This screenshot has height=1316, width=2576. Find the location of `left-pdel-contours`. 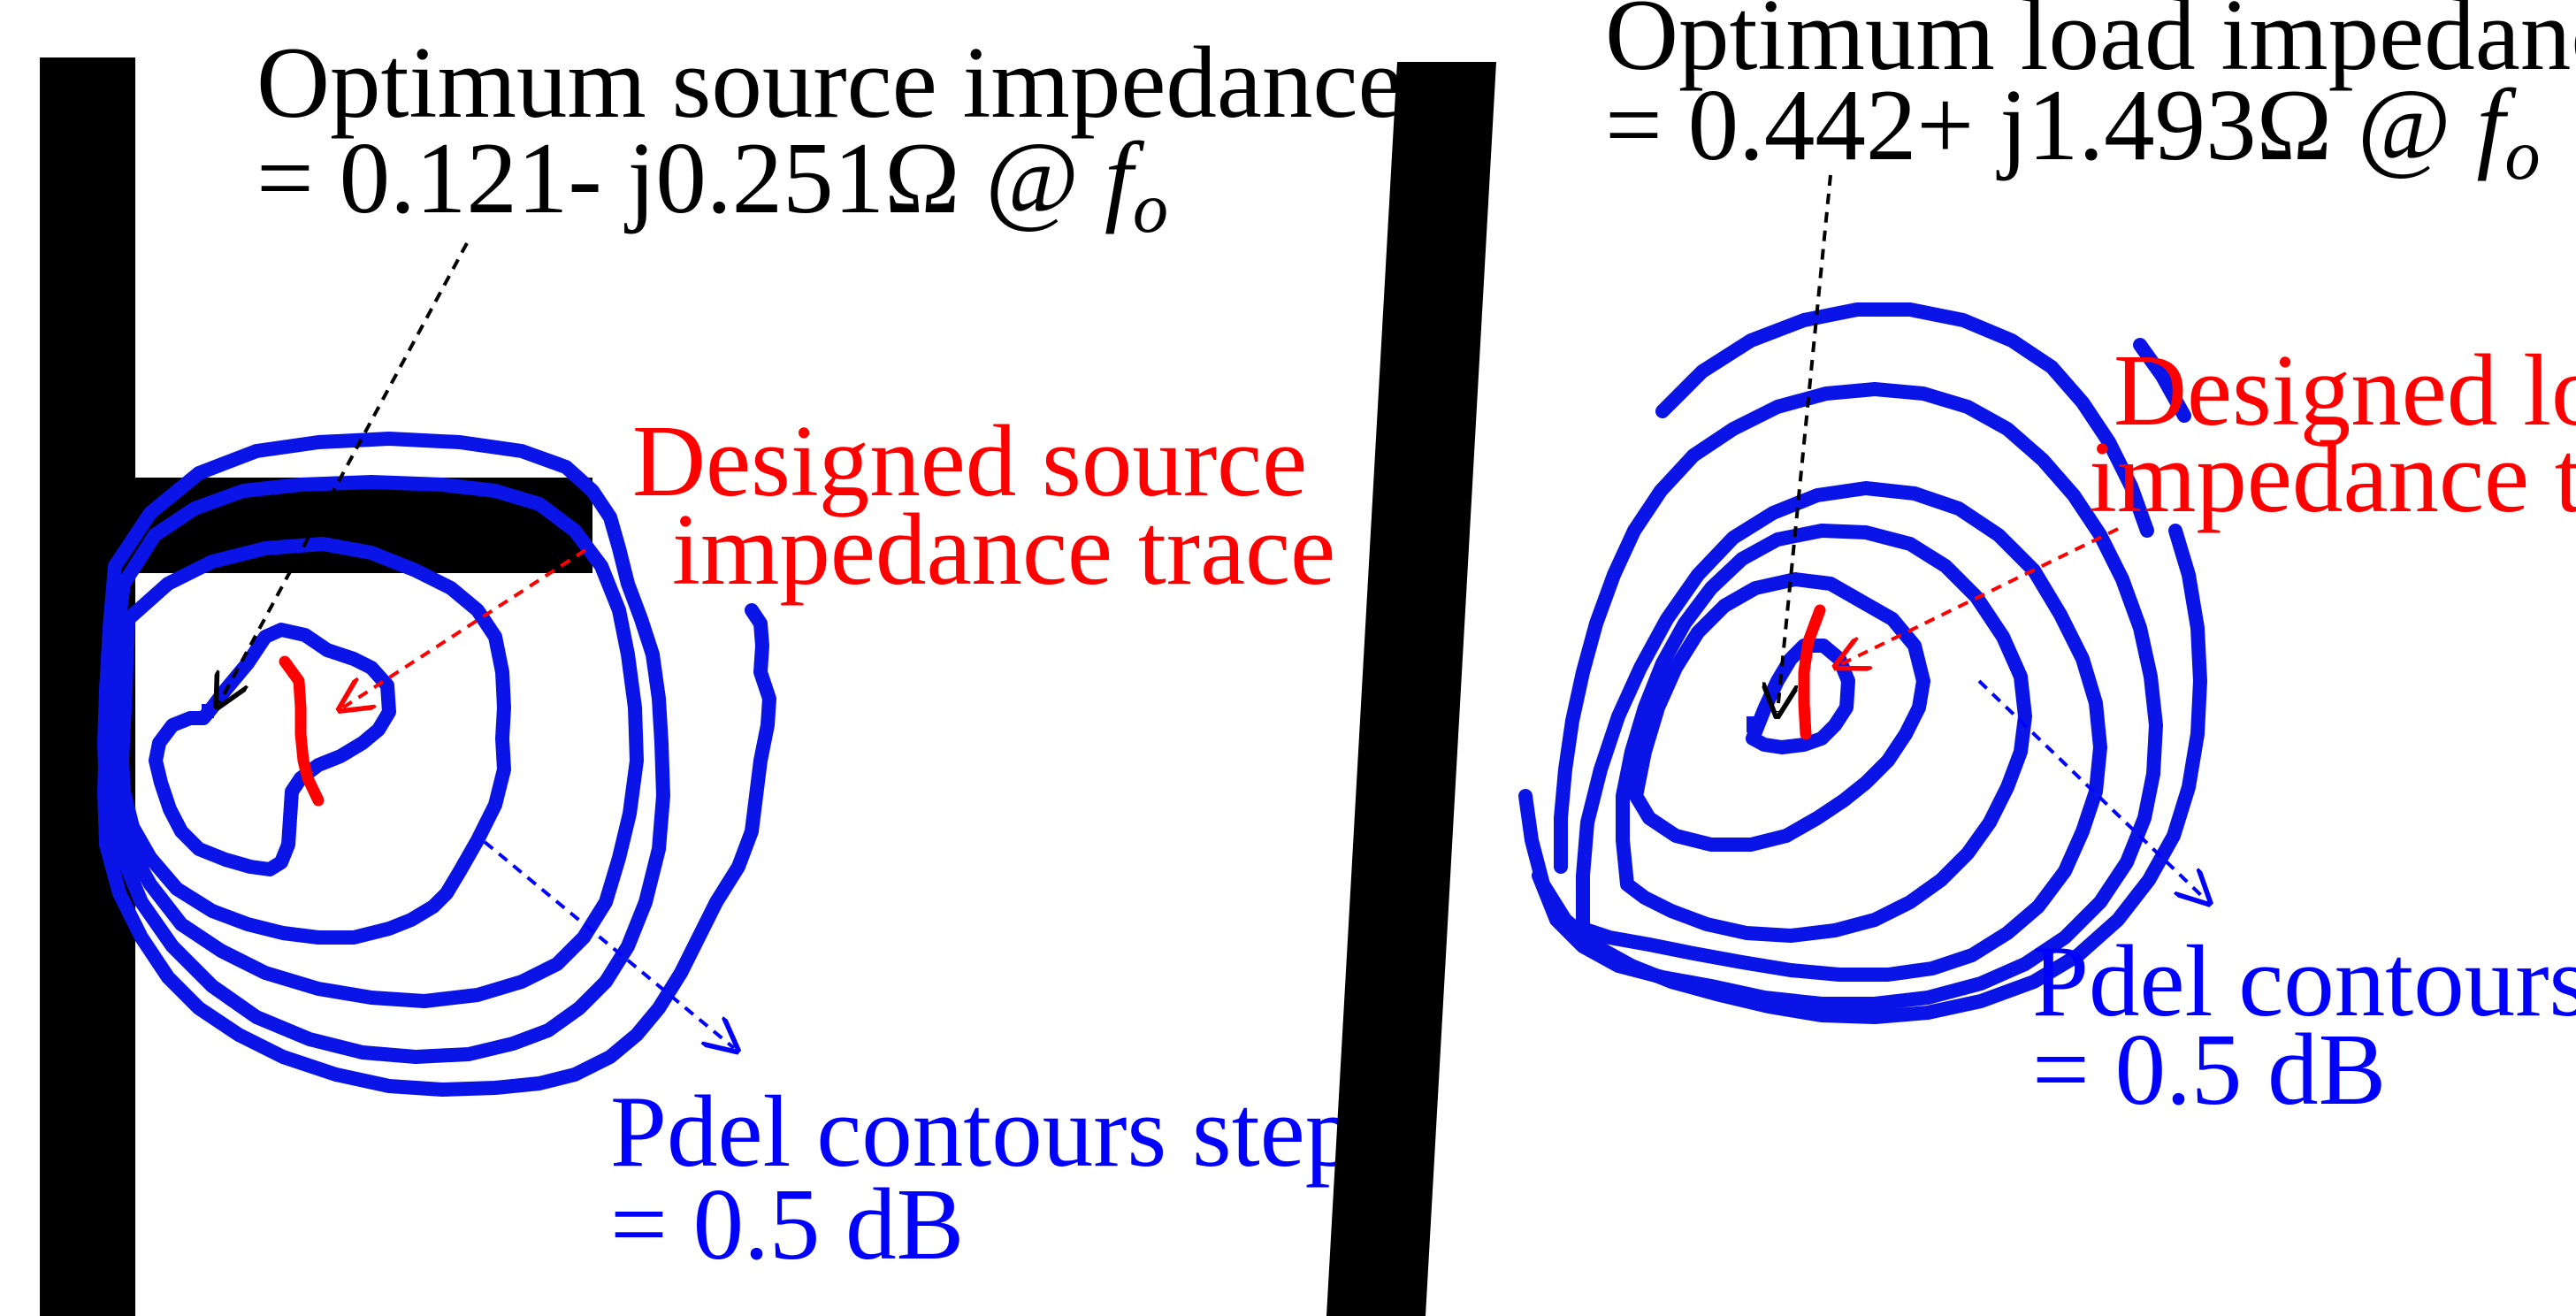

left-pdel-contours is located at coordinates (437, 764).